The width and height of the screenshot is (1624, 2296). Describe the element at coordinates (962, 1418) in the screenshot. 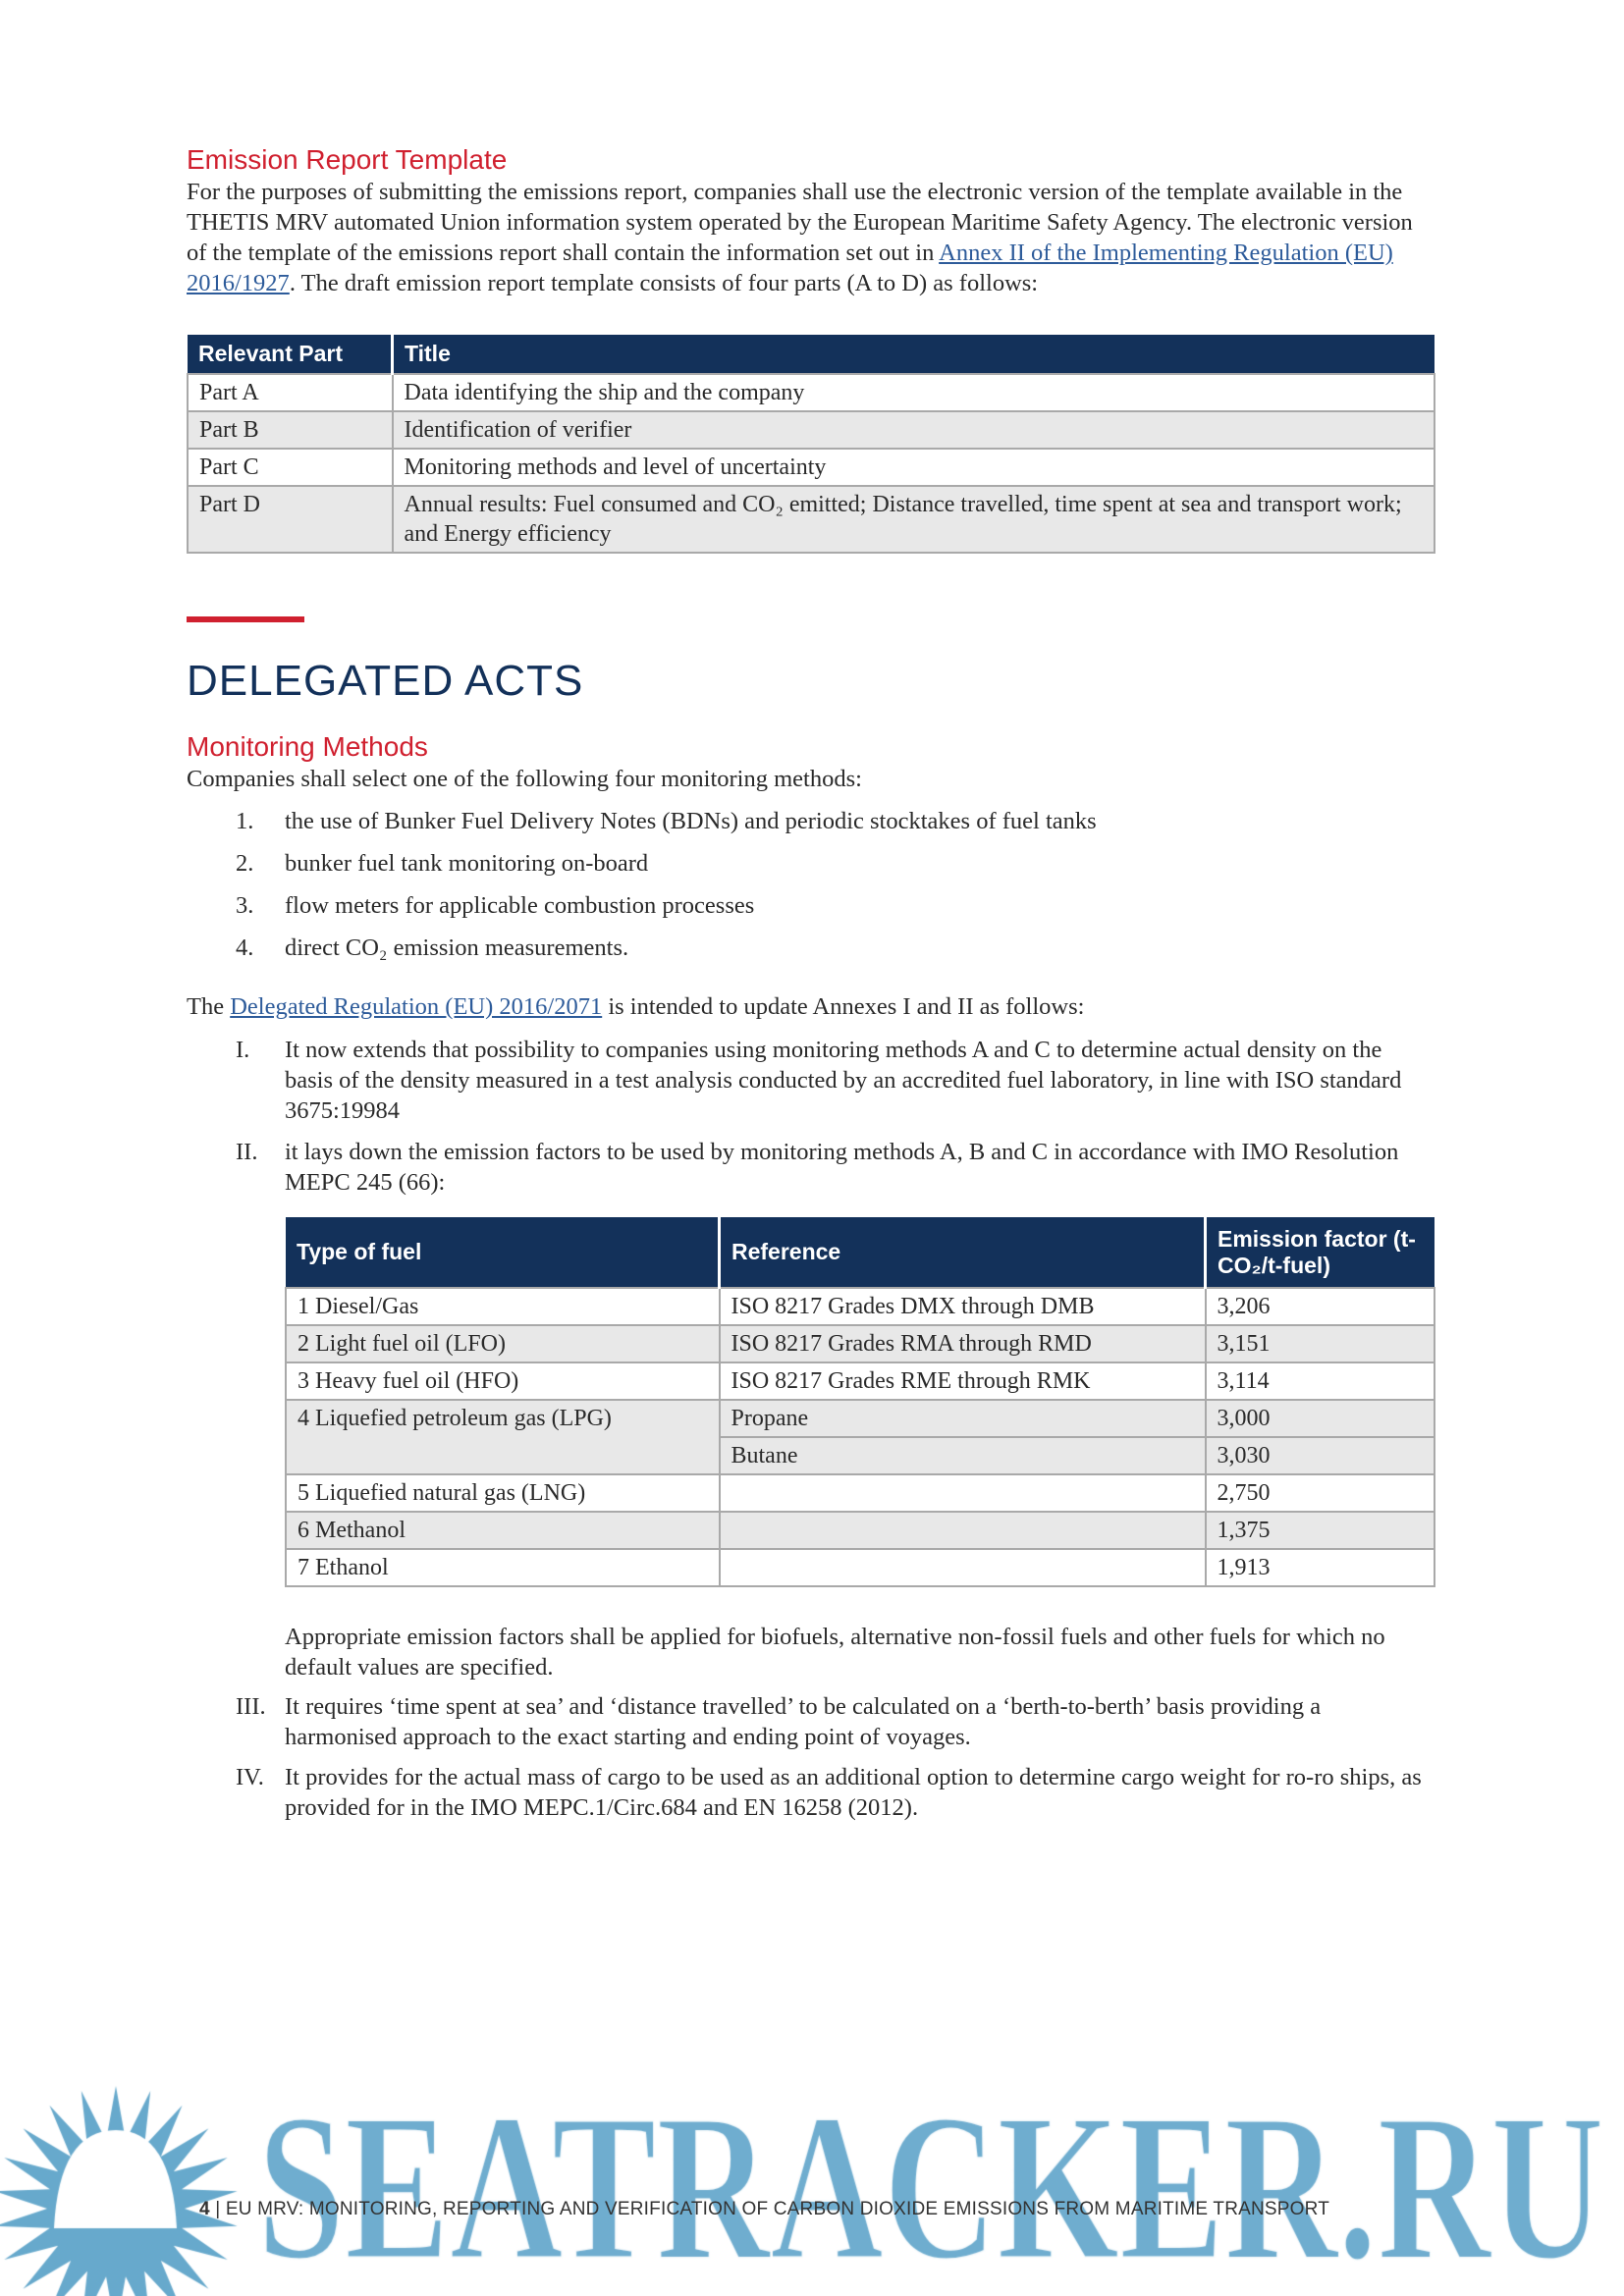

I see `table-cell: Propane` at that location.